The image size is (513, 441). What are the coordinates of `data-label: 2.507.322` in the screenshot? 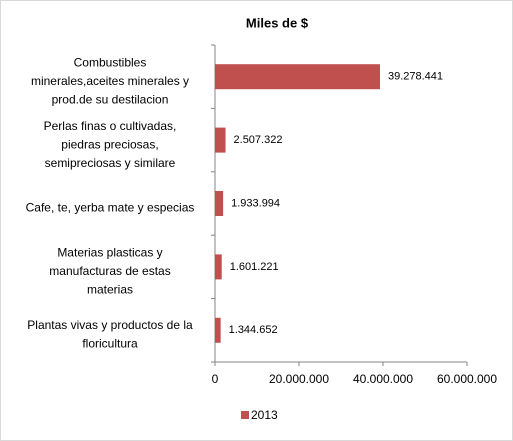 It's located at (258, 140).